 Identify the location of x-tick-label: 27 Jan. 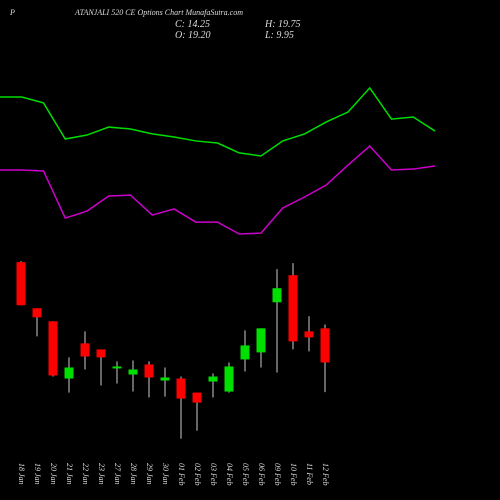
(117, 474).